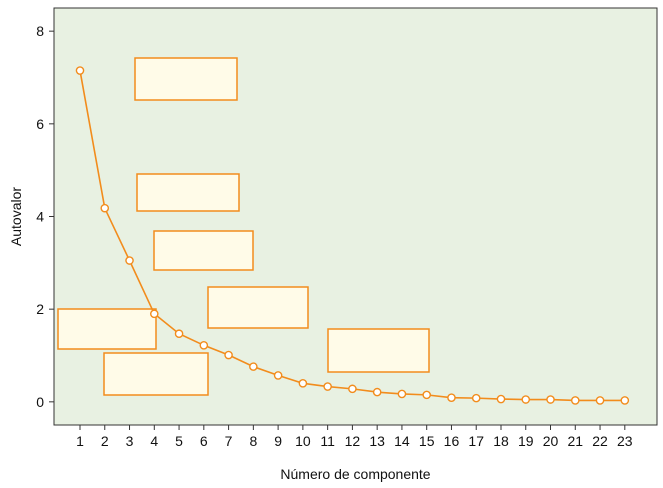  What do you see at coordinates (16, 216) in the screenshot?
I see `y-axis-title: Autovalor` at bounding box center [16, 216].